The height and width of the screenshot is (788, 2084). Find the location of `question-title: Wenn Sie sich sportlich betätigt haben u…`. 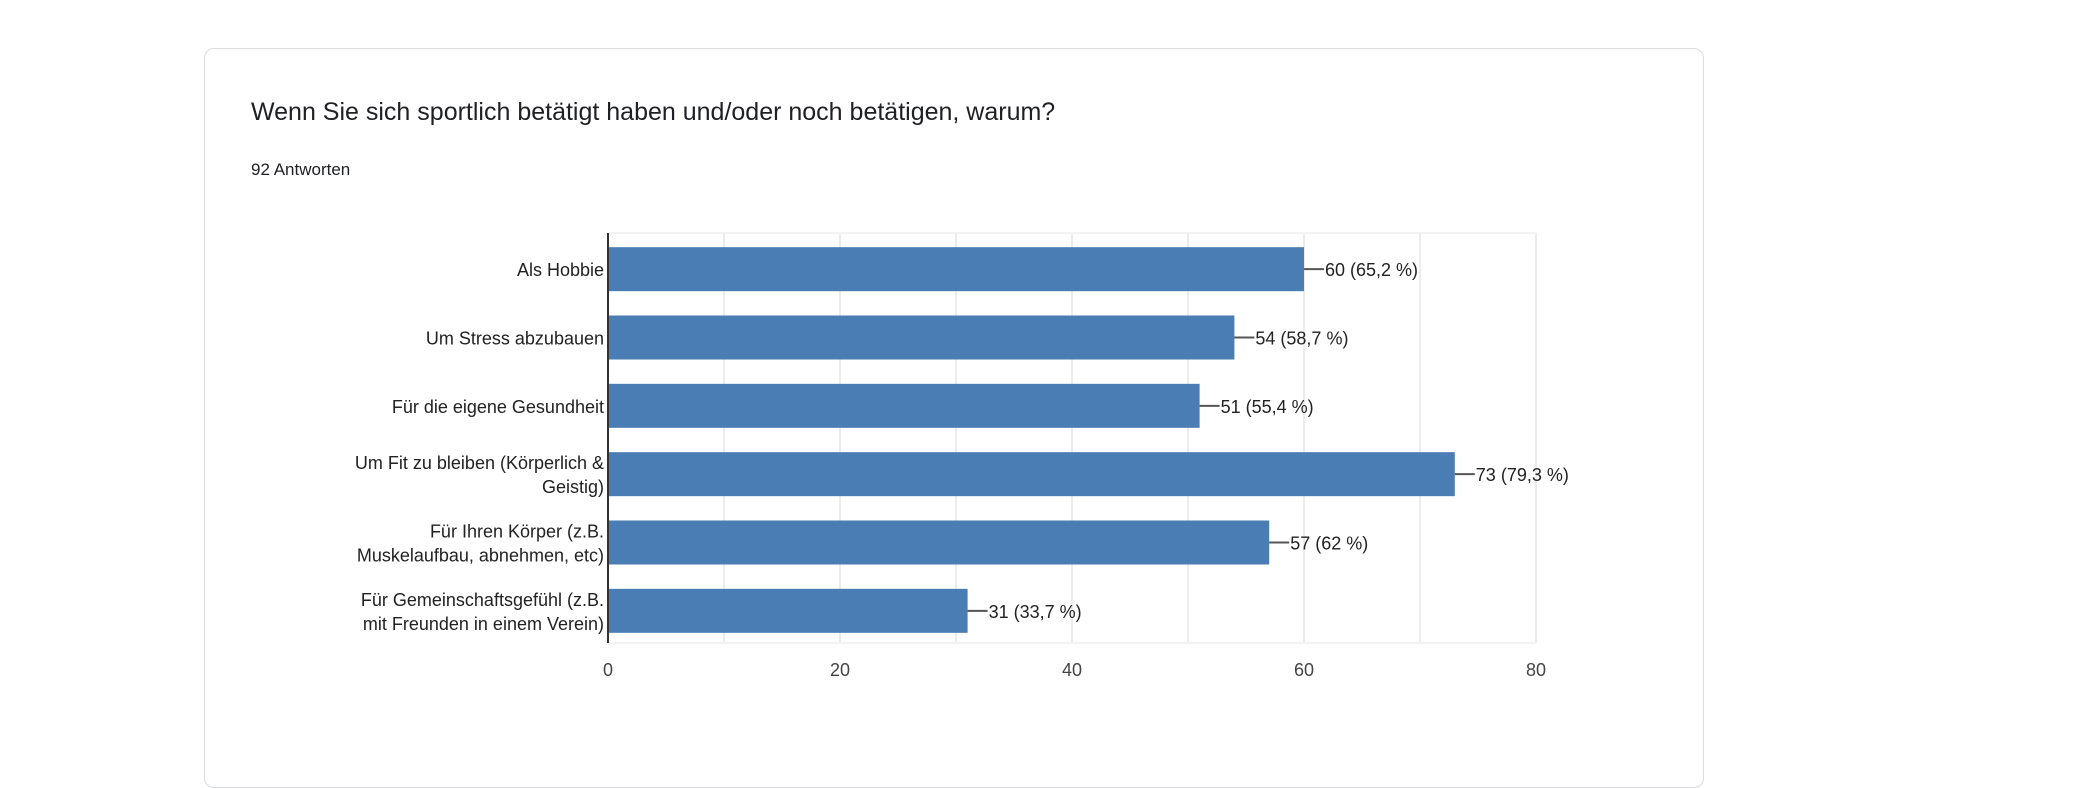

question-title: Wenn Sie sich sportlich betätigt haben u… is located at coordinates (653, 112).